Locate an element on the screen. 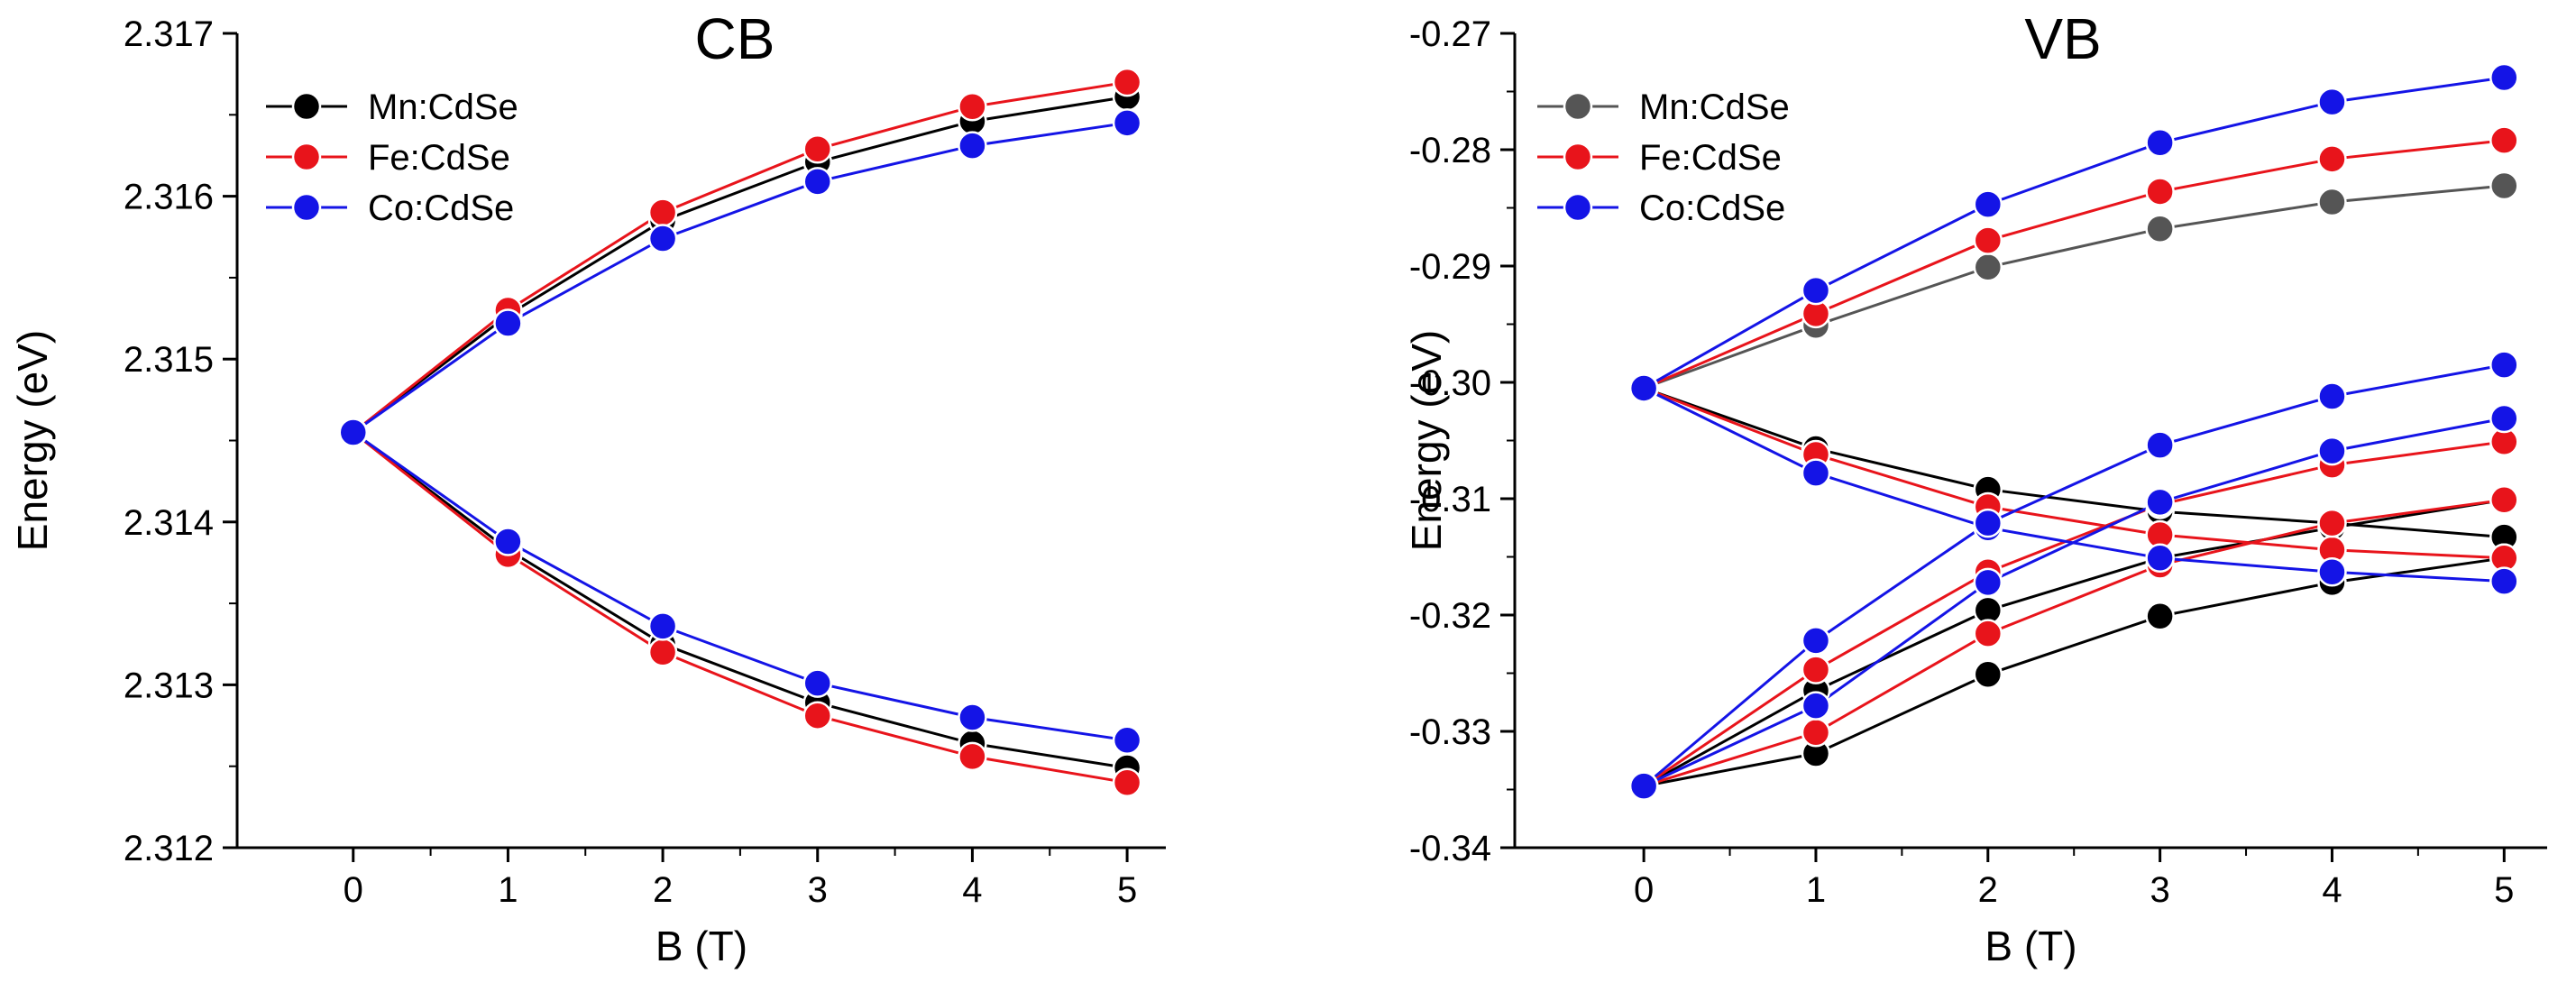  cb-y-tick-label: 2.317 is located at coordinates (169, 34).